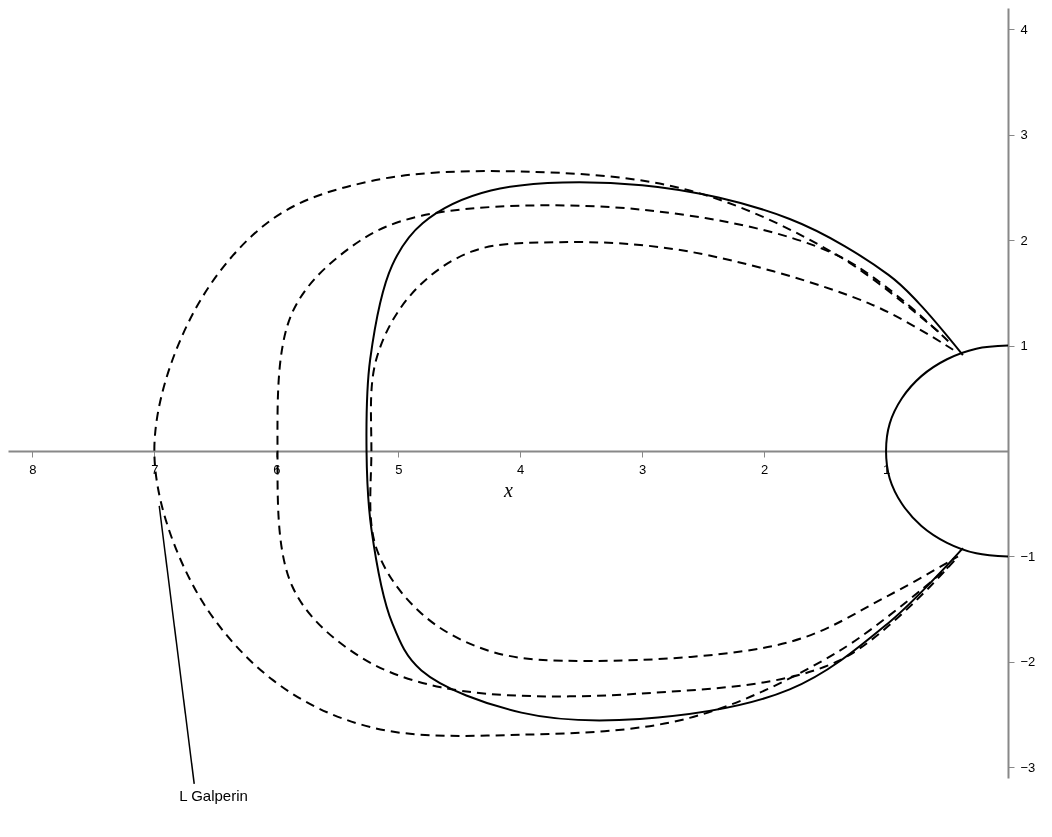  Describe the element at coordinates (399, 469) in the screenshot. I see `x-tick-label: 5` at that location.